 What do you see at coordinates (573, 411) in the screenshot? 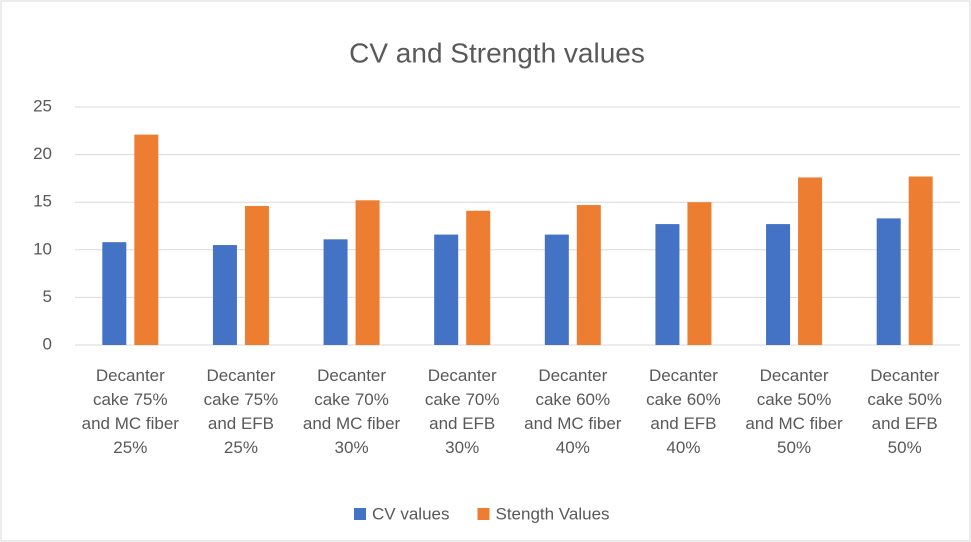
I see `x-tick-label: Decanter cake 60% and MC fiber 40%` at bounding box center [573, 411].